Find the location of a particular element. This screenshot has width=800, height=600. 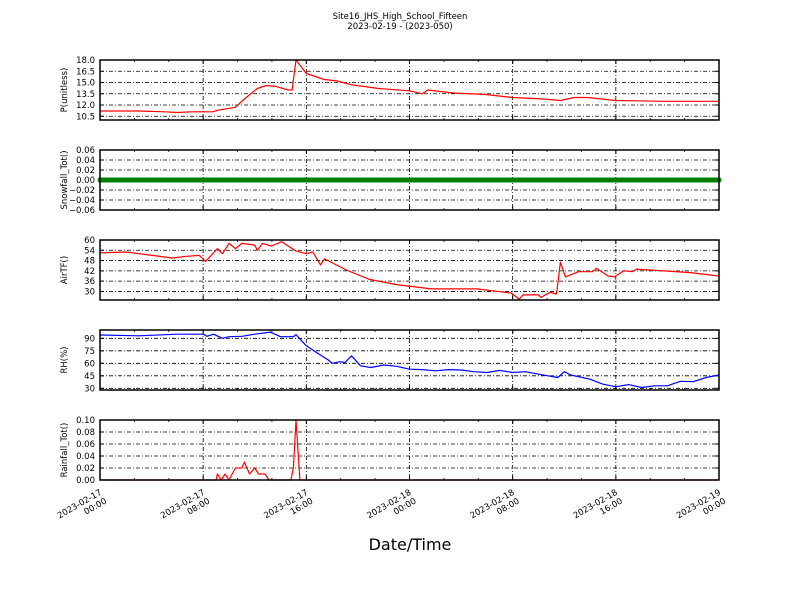

y-tick-label: 12.0 is located at coordinates (85, 106).